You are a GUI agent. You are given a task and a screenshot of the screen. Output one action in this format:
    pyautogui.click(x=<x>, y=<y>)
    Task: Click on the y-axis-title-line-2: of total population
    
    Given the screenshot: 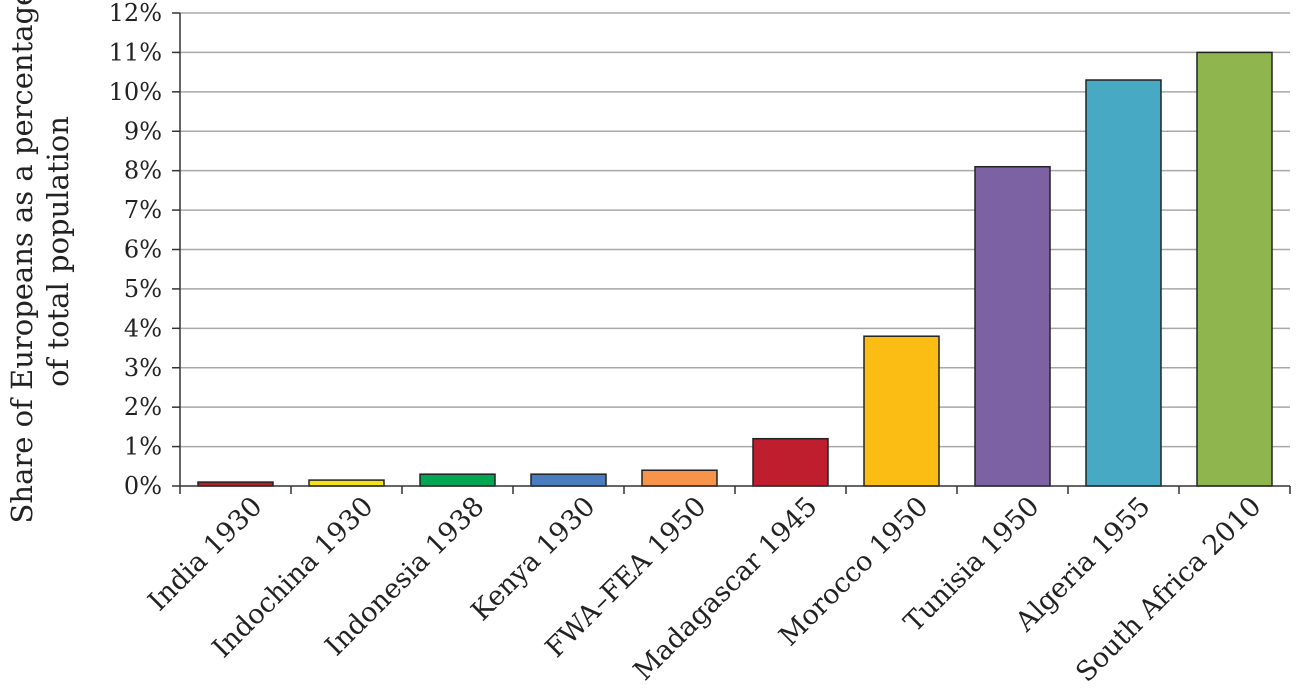 What is the action you would take?
    pyautogui.click(x=58, y=251)
    